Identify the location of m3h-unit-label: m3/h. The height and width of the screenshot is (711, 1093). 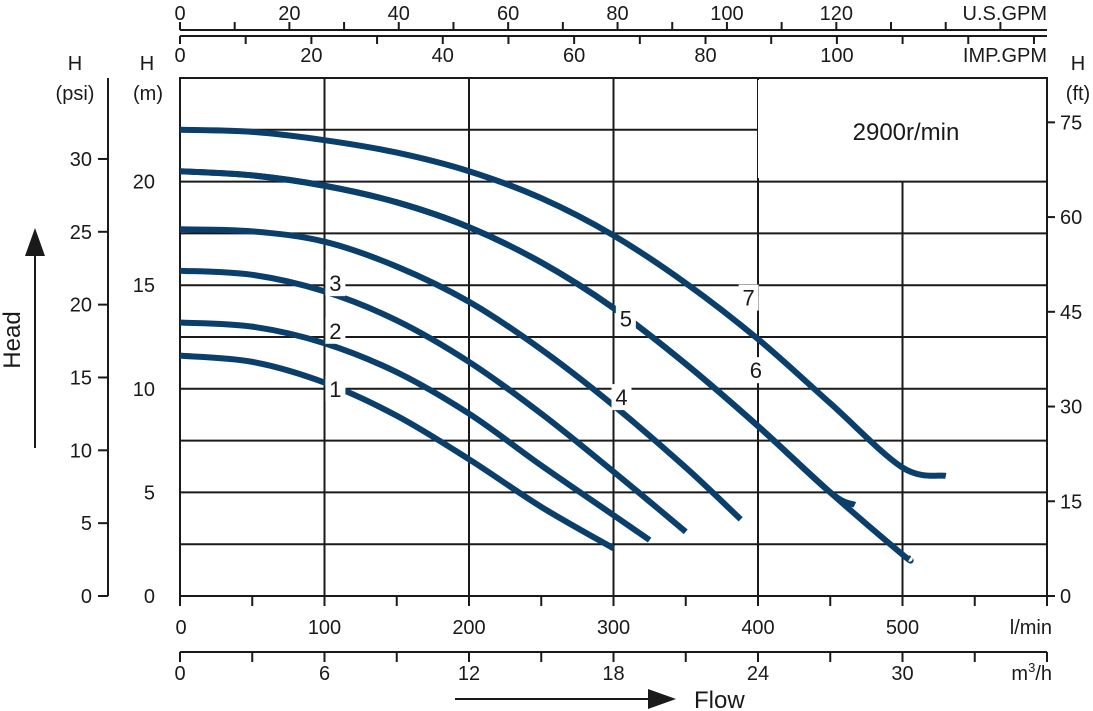
(1031, 672).